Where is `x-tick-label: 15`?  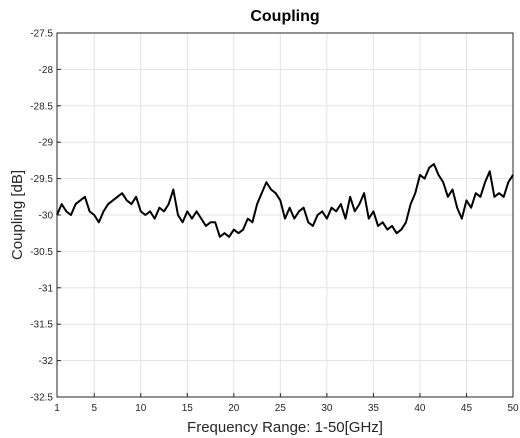 x-tick-label: 15 is located at coordinates (188, 408).